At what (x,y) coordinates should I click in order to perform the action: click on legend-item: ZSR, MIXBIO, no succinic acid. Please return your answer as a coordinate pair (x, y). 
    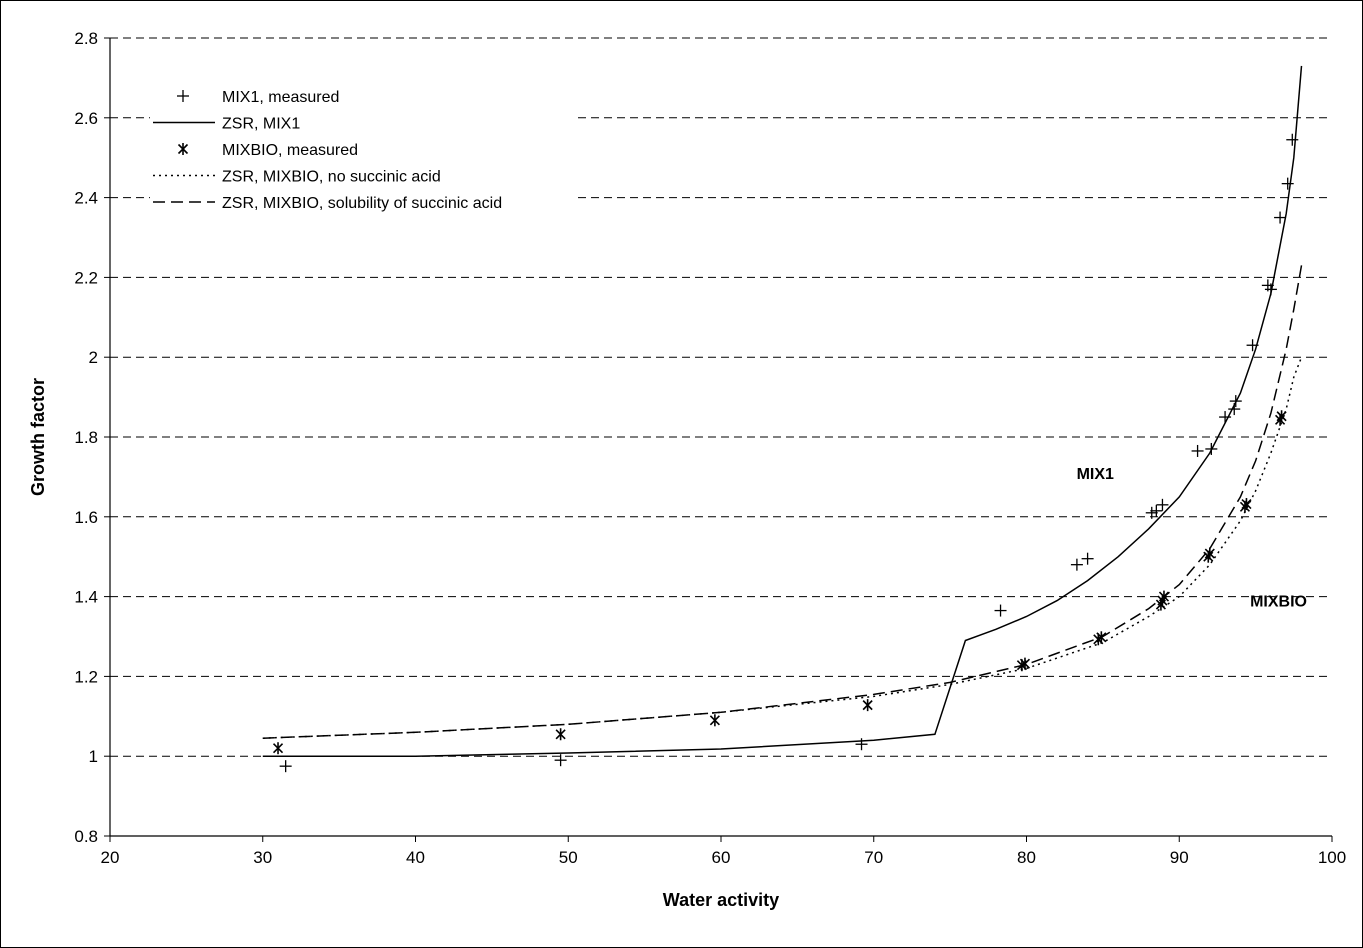
    Looking at the image, I should click on (297, 177).